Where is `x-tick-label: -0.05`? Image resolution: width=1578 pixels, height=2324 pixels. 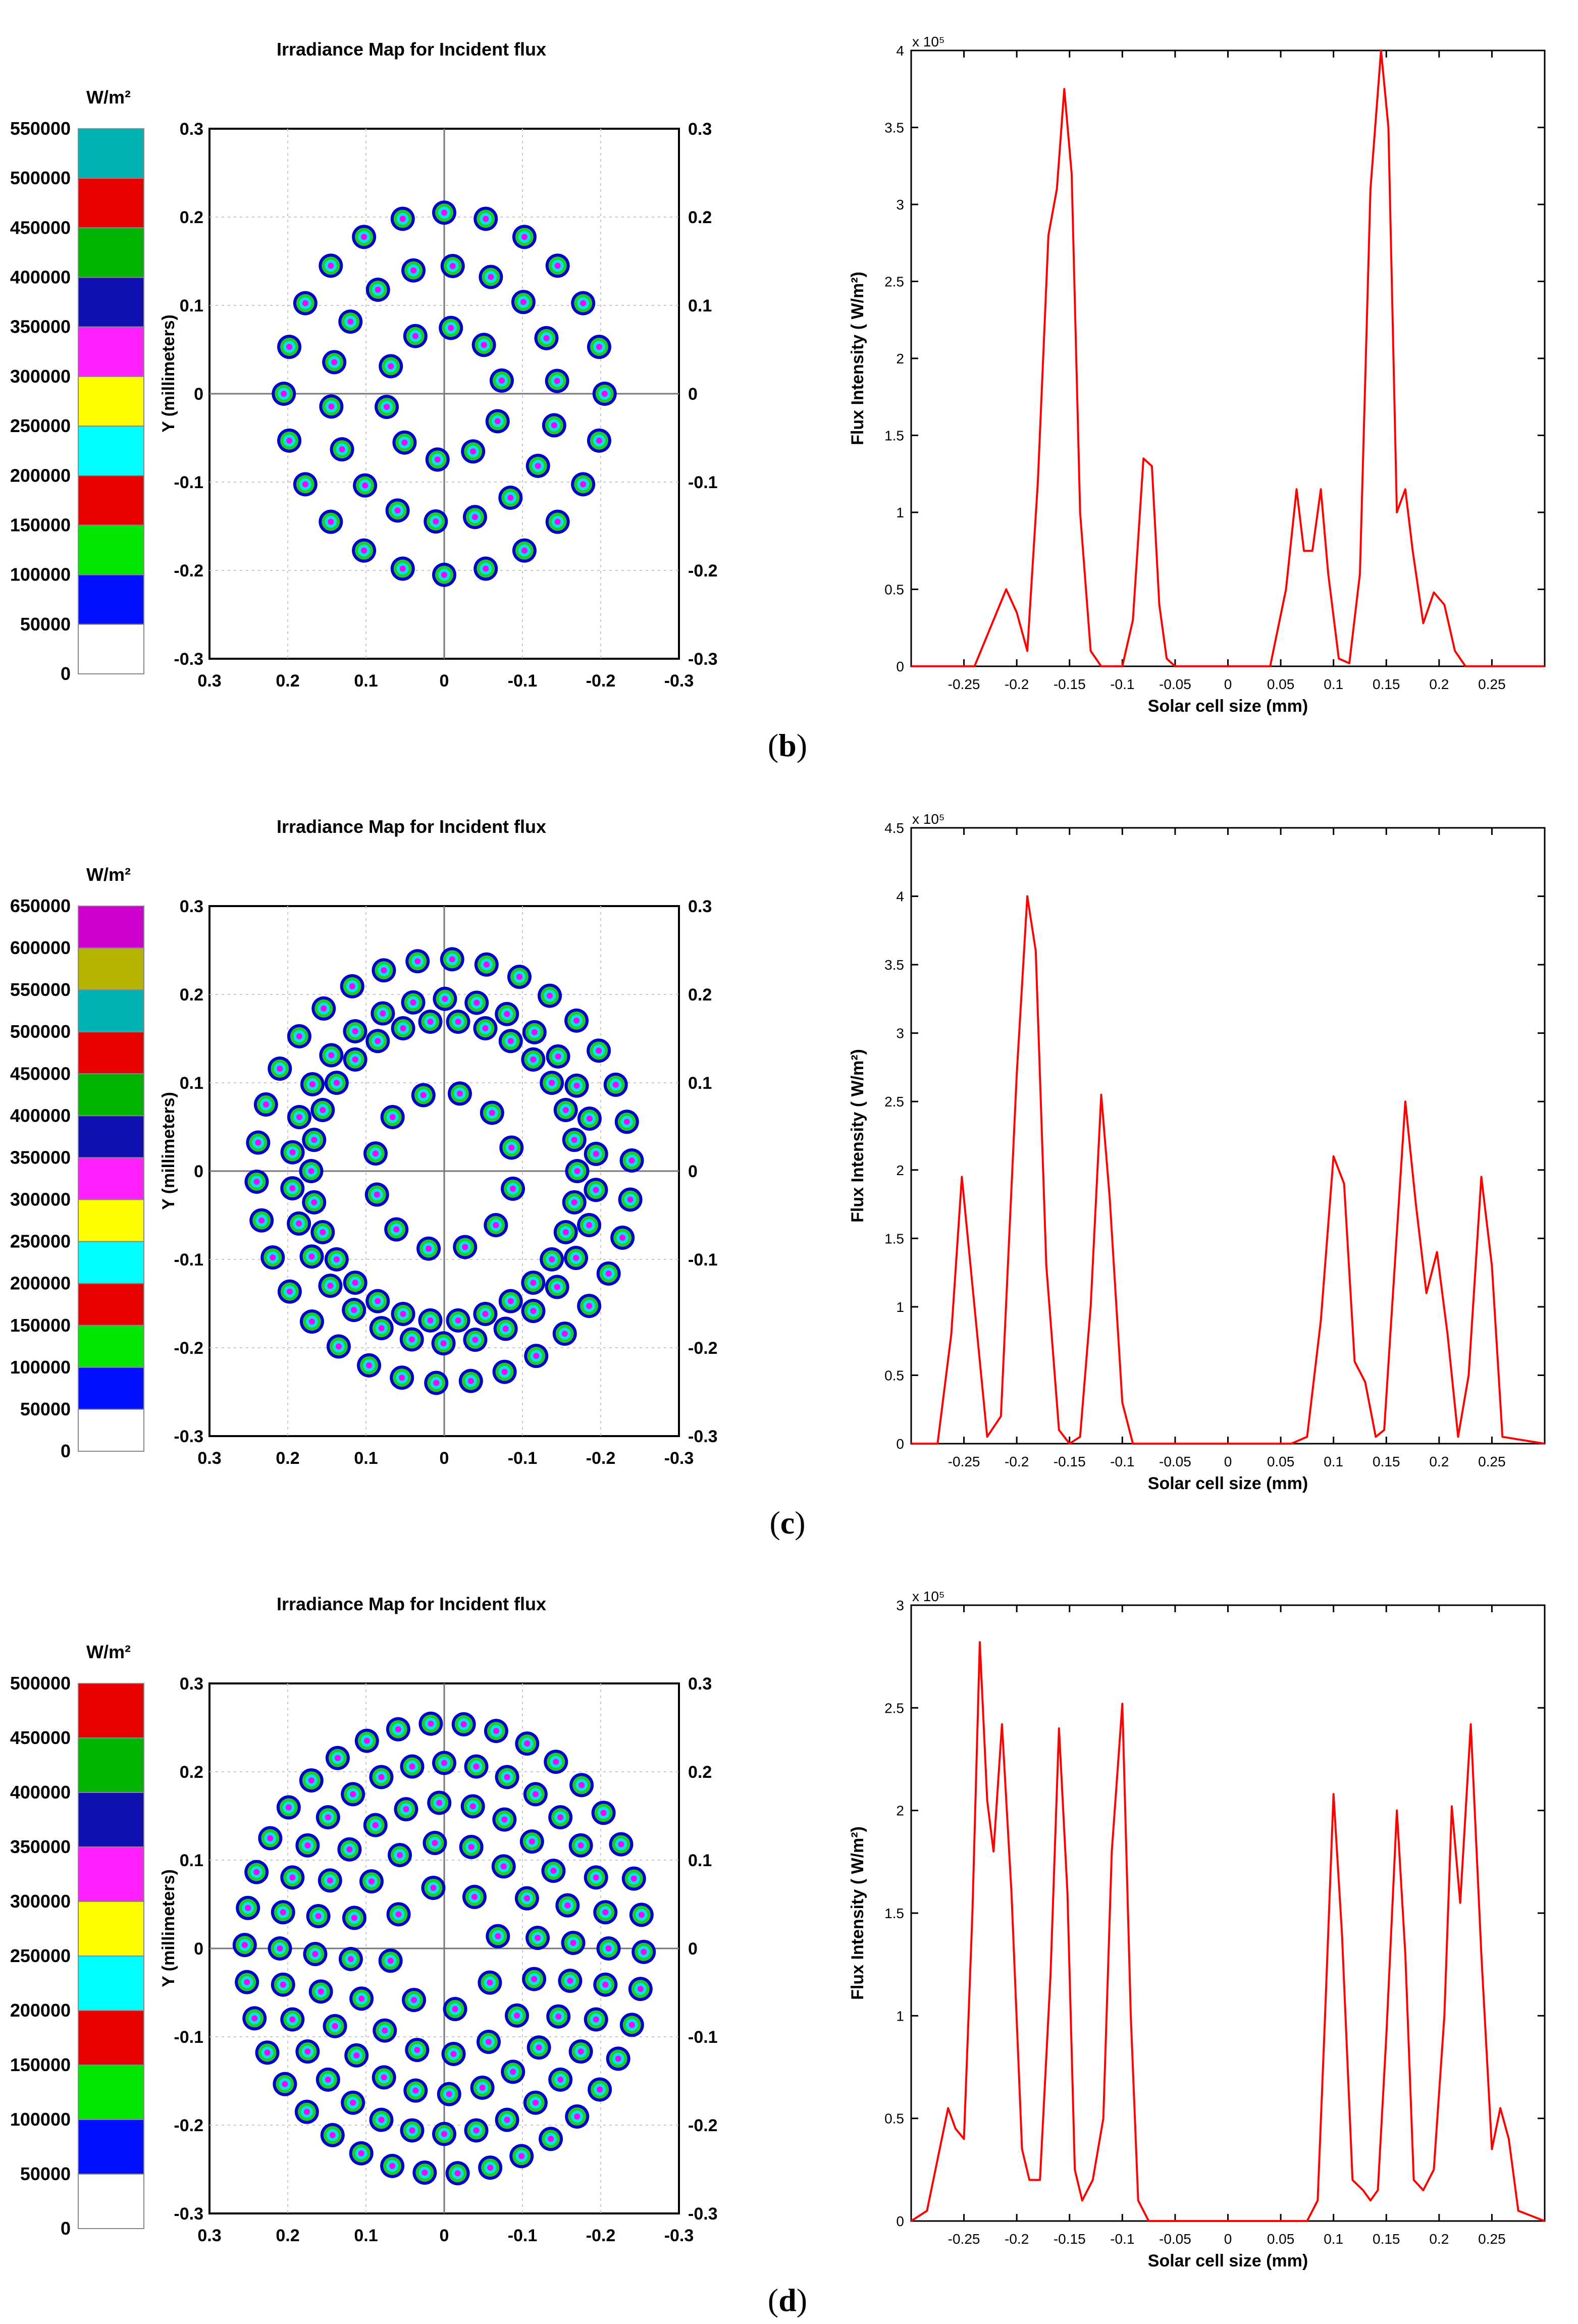
x-tick-label: -0.05 is located at coordinates (1175, 2239).